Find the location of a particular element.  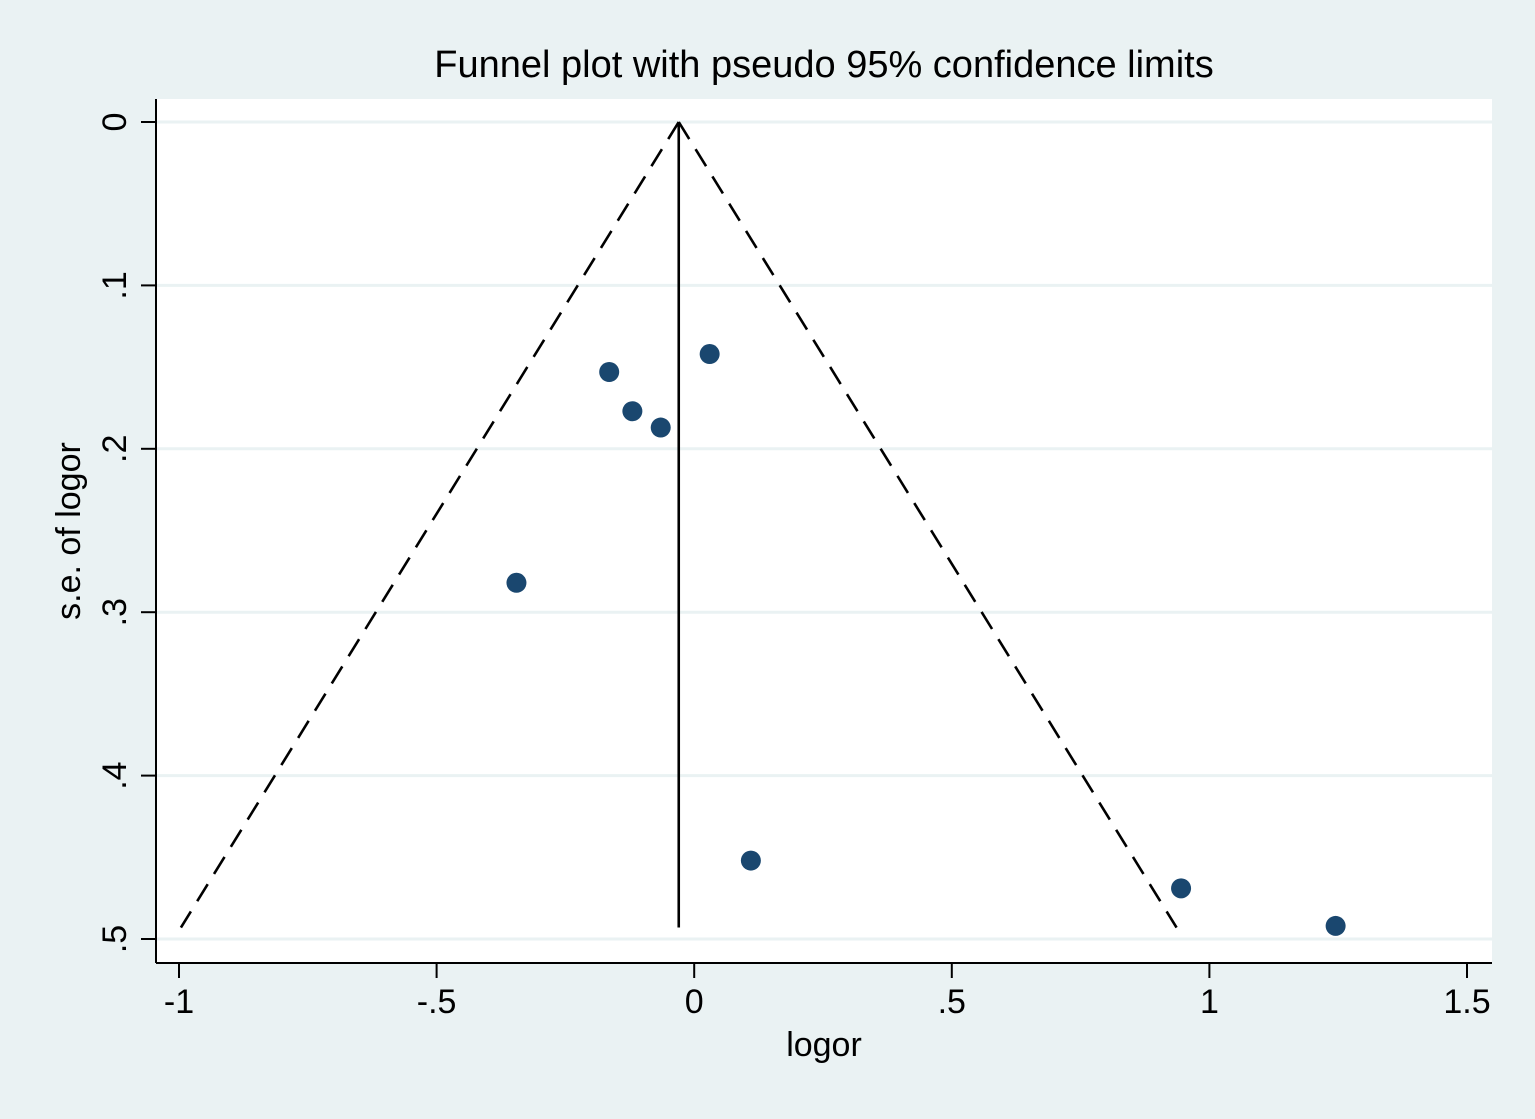

x-axis-label: logor is located at coordinates (824, 1045).